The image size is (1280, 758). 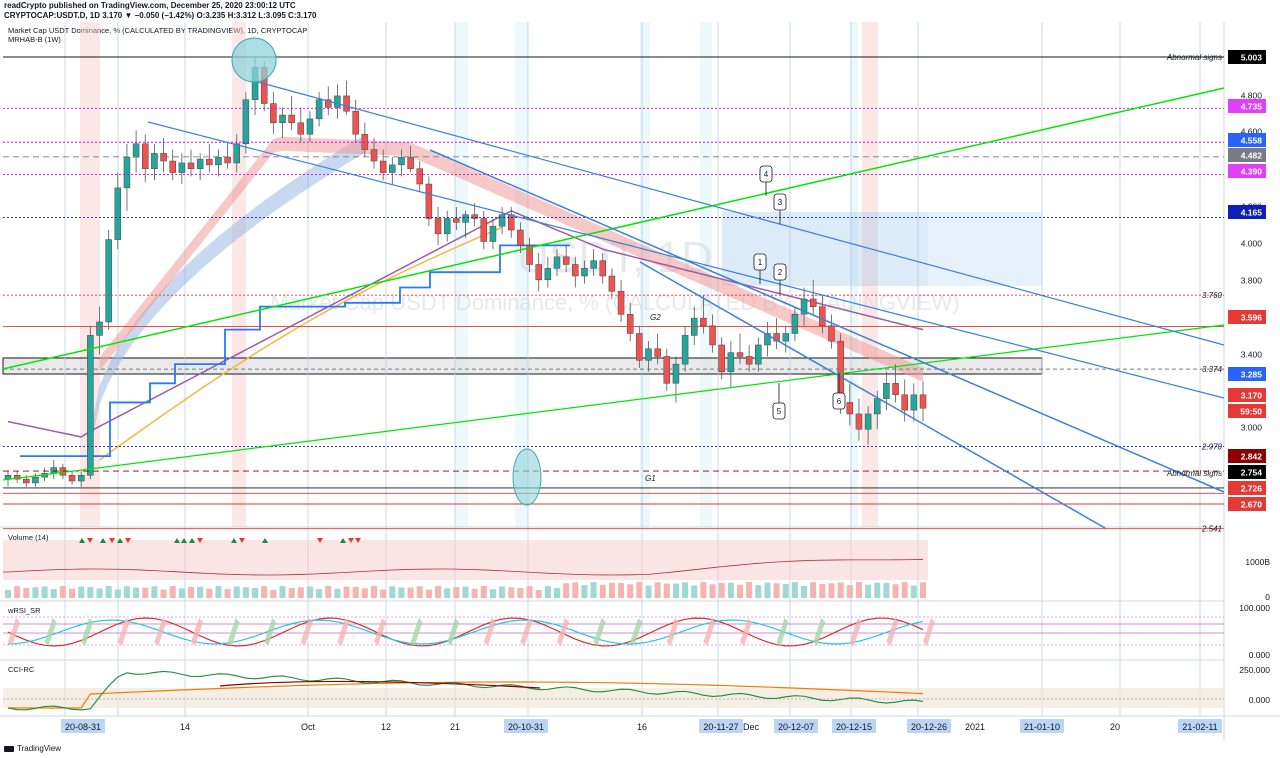 What do you see at coordinates (839, 391) in the screenshot?
I see `callout-6: 6` at bounding box center [839, 391].